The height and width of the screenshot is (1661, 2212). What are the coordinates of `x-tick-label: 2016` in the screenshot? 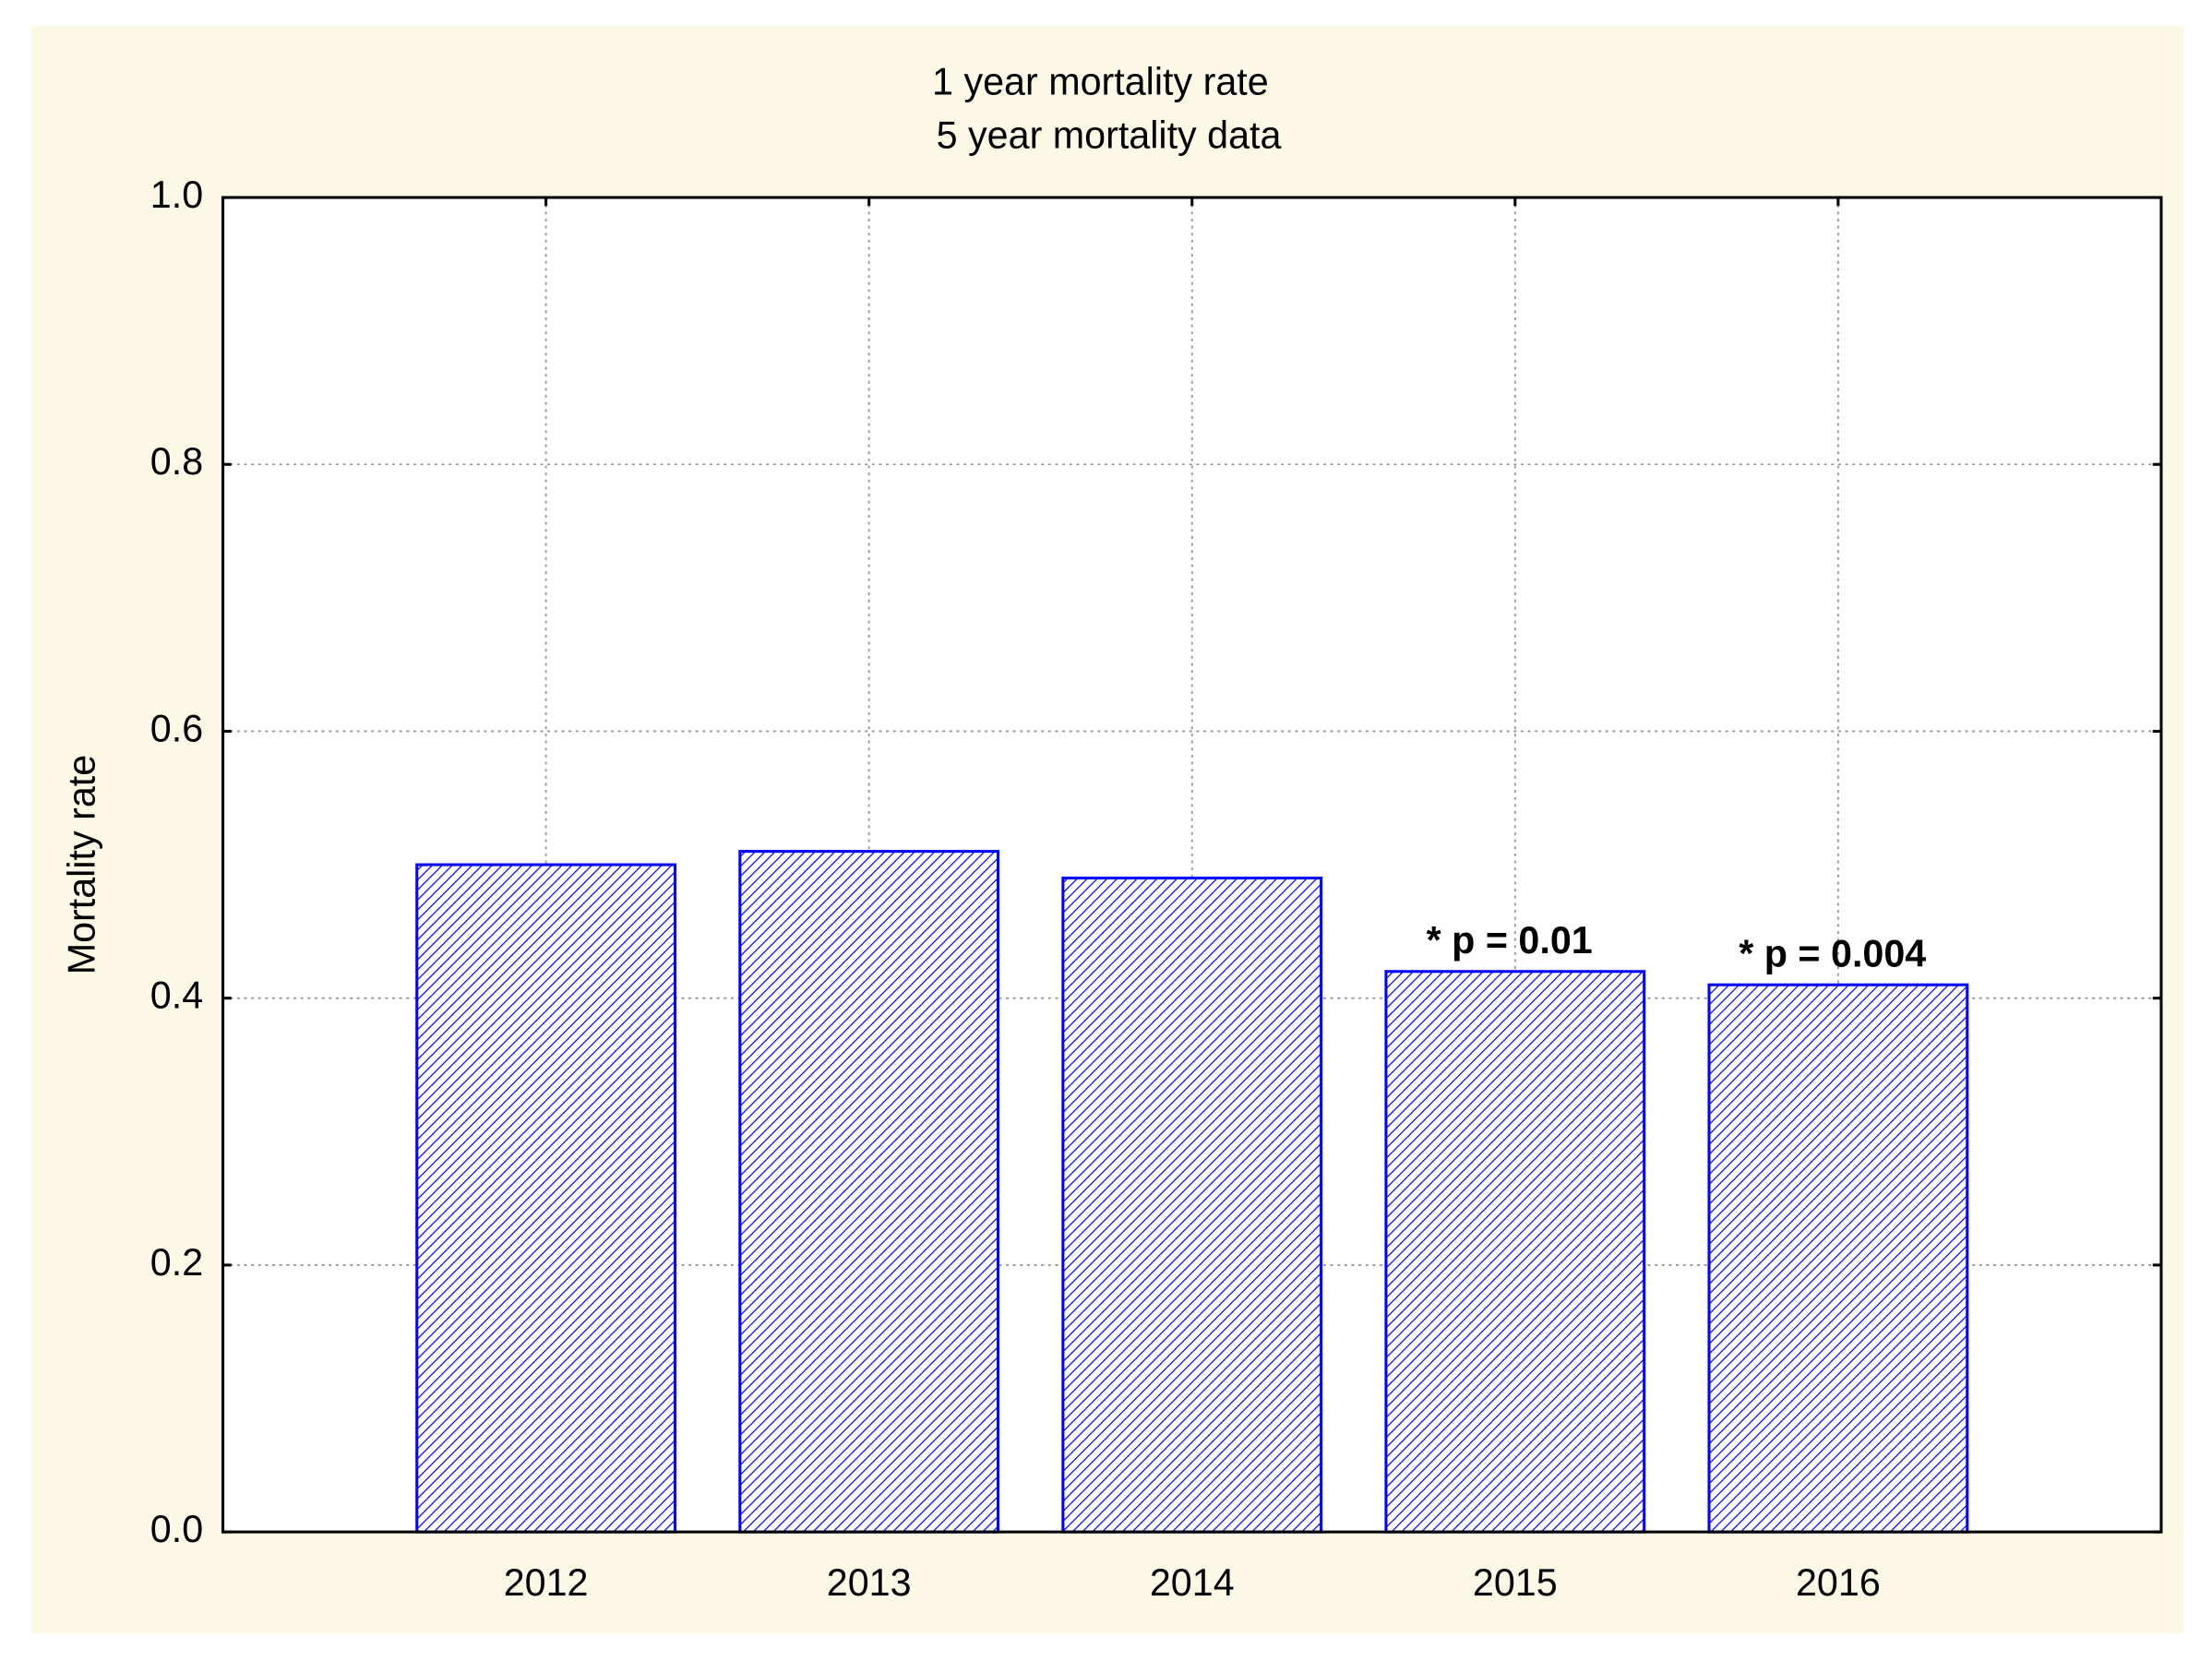 It's located at (1838, 1582).